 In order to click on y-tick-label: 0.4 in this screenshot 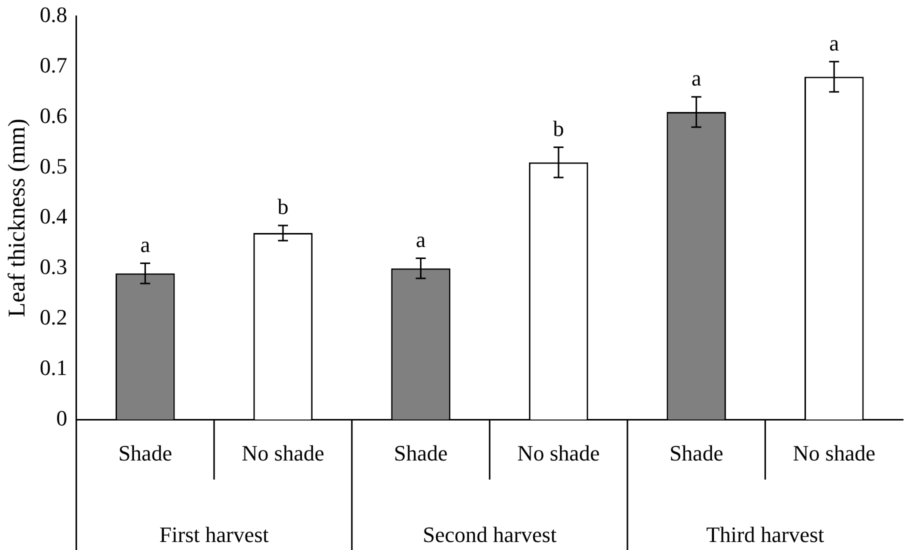, I will do `click(54, 216)`.